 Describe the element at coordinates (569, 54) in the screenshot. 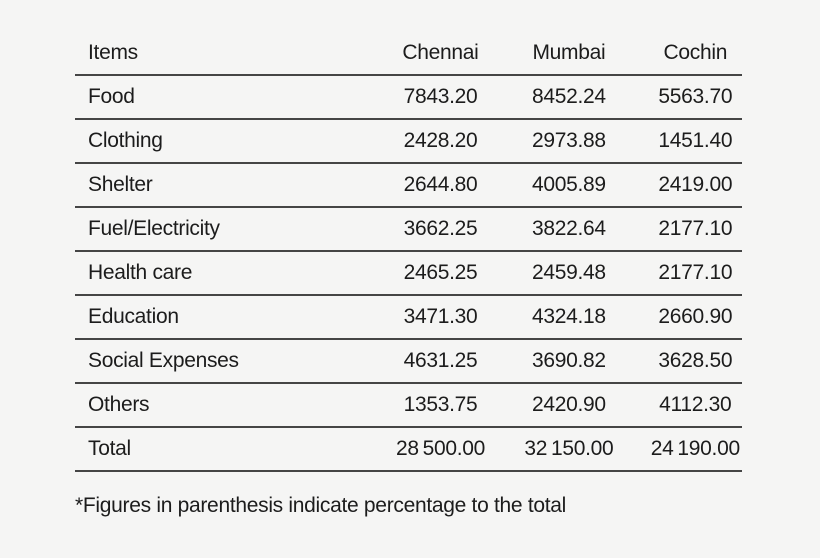

I see `column-header-mumbai: Mumbai` at that location.